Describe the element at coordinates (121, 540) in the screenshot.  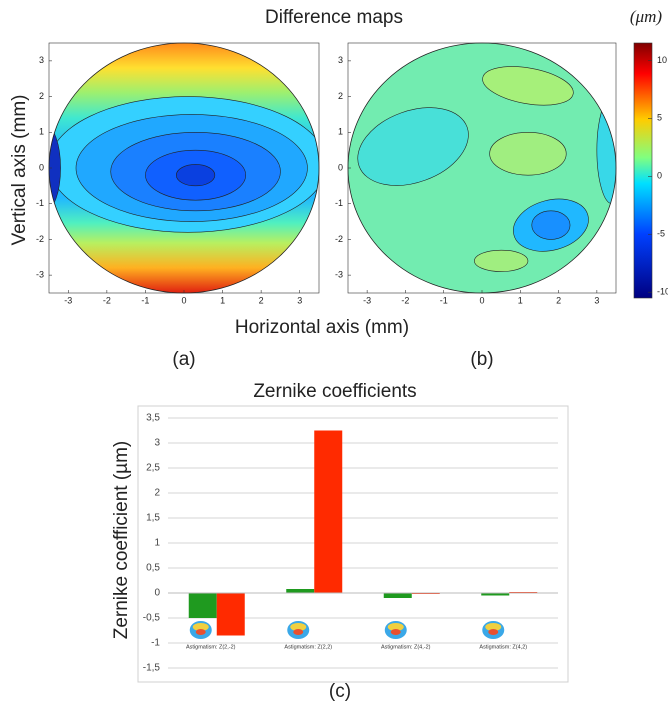
I see `y-axis-label: Zernike coefficient (µm)` at that location.